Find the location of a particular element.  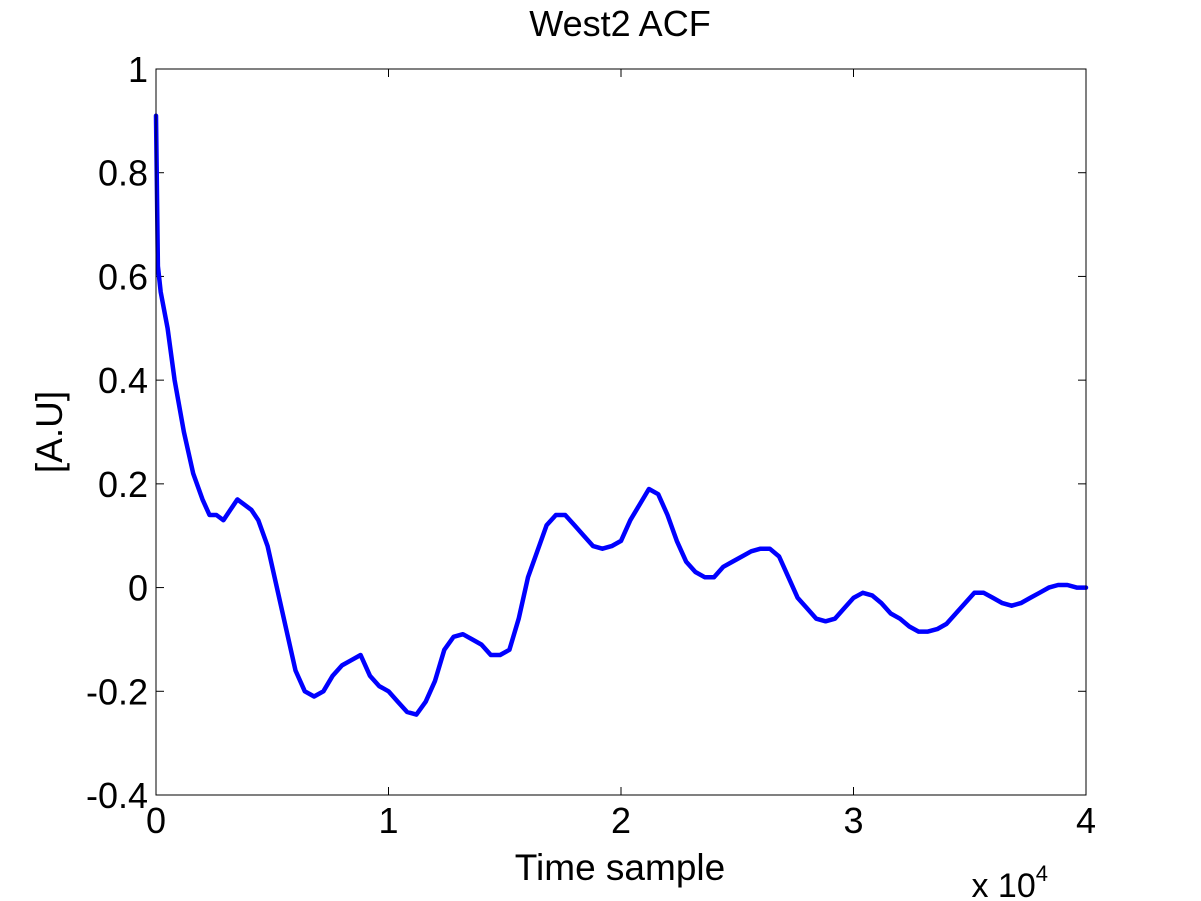

x-tick-label: 1 is located at coordinates (388, 820).